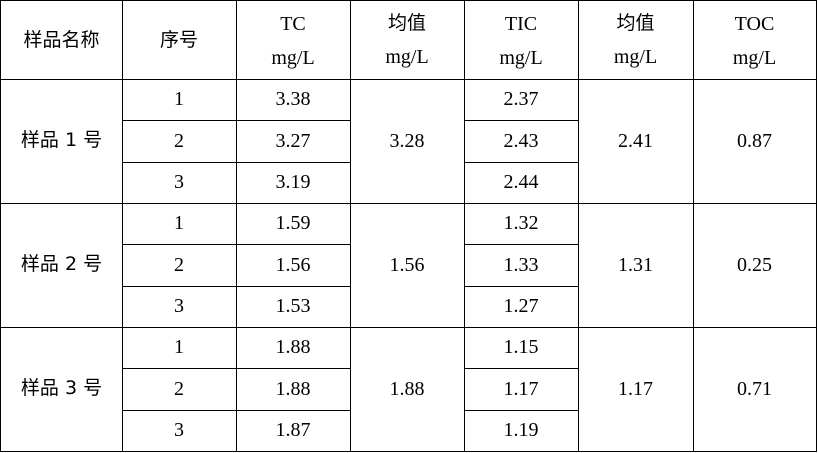 Image resolution: width=818 pixels, height=453 pixels. Describe the element at coordinates (293, 57) in the screenshot. I see `header-tc-unit: mg/L` at that location.